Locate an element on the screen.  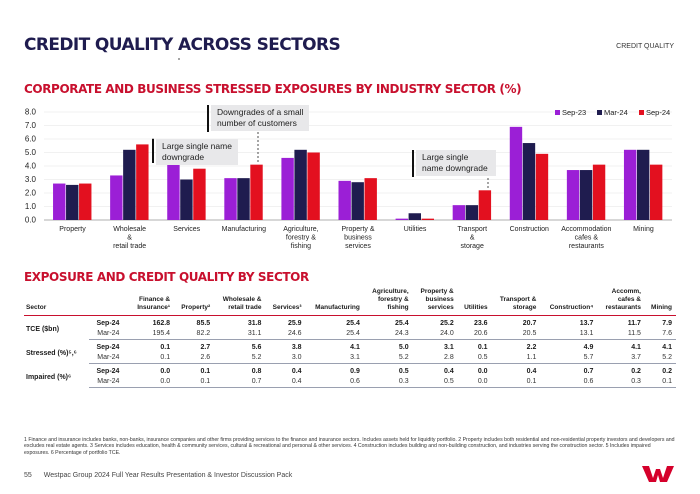
table-cell: 24.6 is located at coordinates (285, 333).